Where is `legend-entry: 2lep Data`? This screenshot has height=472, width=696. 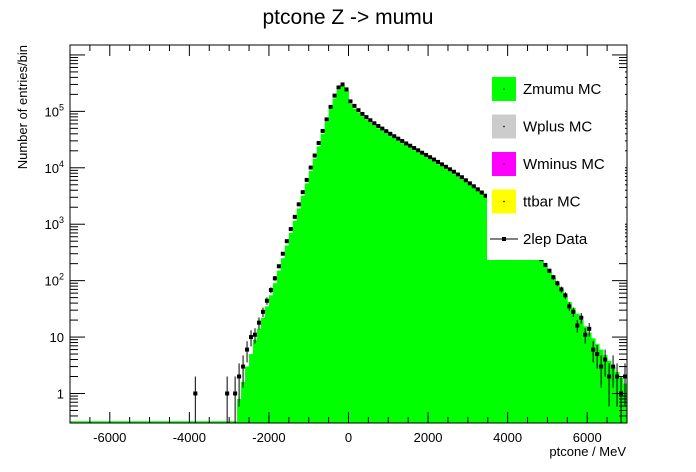 legend-entry: 2lep Data is located at coordinates (539, 239).